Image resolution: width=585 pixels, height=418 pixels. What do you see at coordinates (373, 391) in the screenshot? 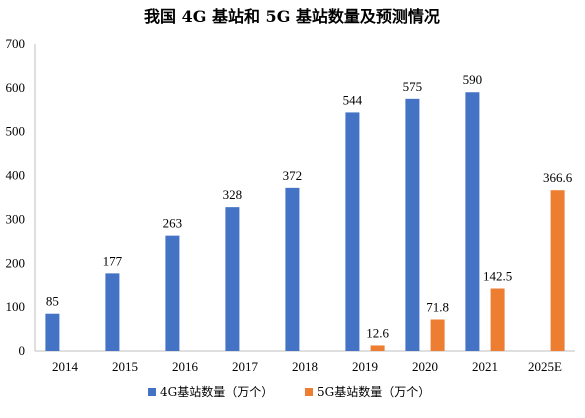
I see `legend-label-5g: 5G基站数量（万个）` at bounding box center [373, 391].